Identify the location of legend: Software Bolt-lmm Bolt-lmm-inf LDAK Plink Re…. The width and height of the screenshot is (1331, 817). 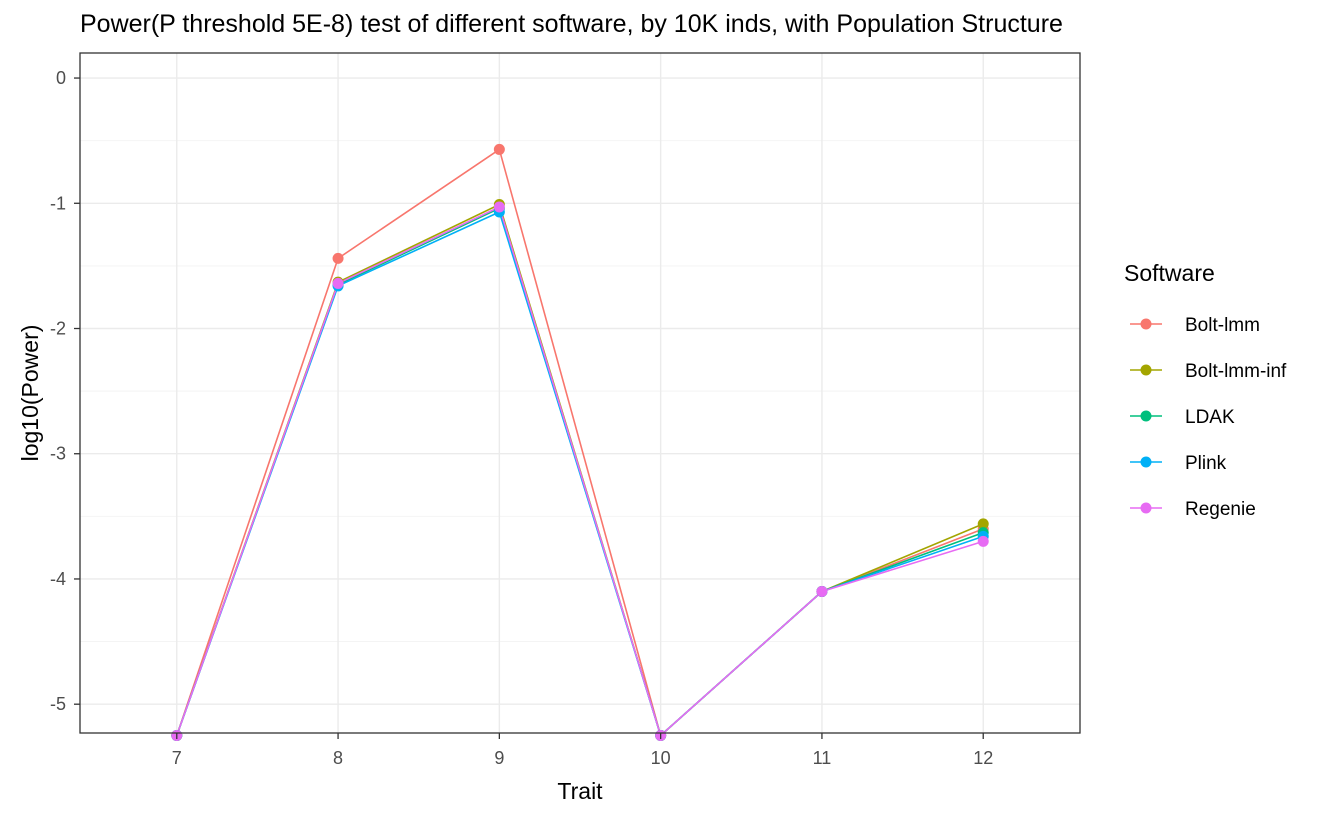
(1205, 390).